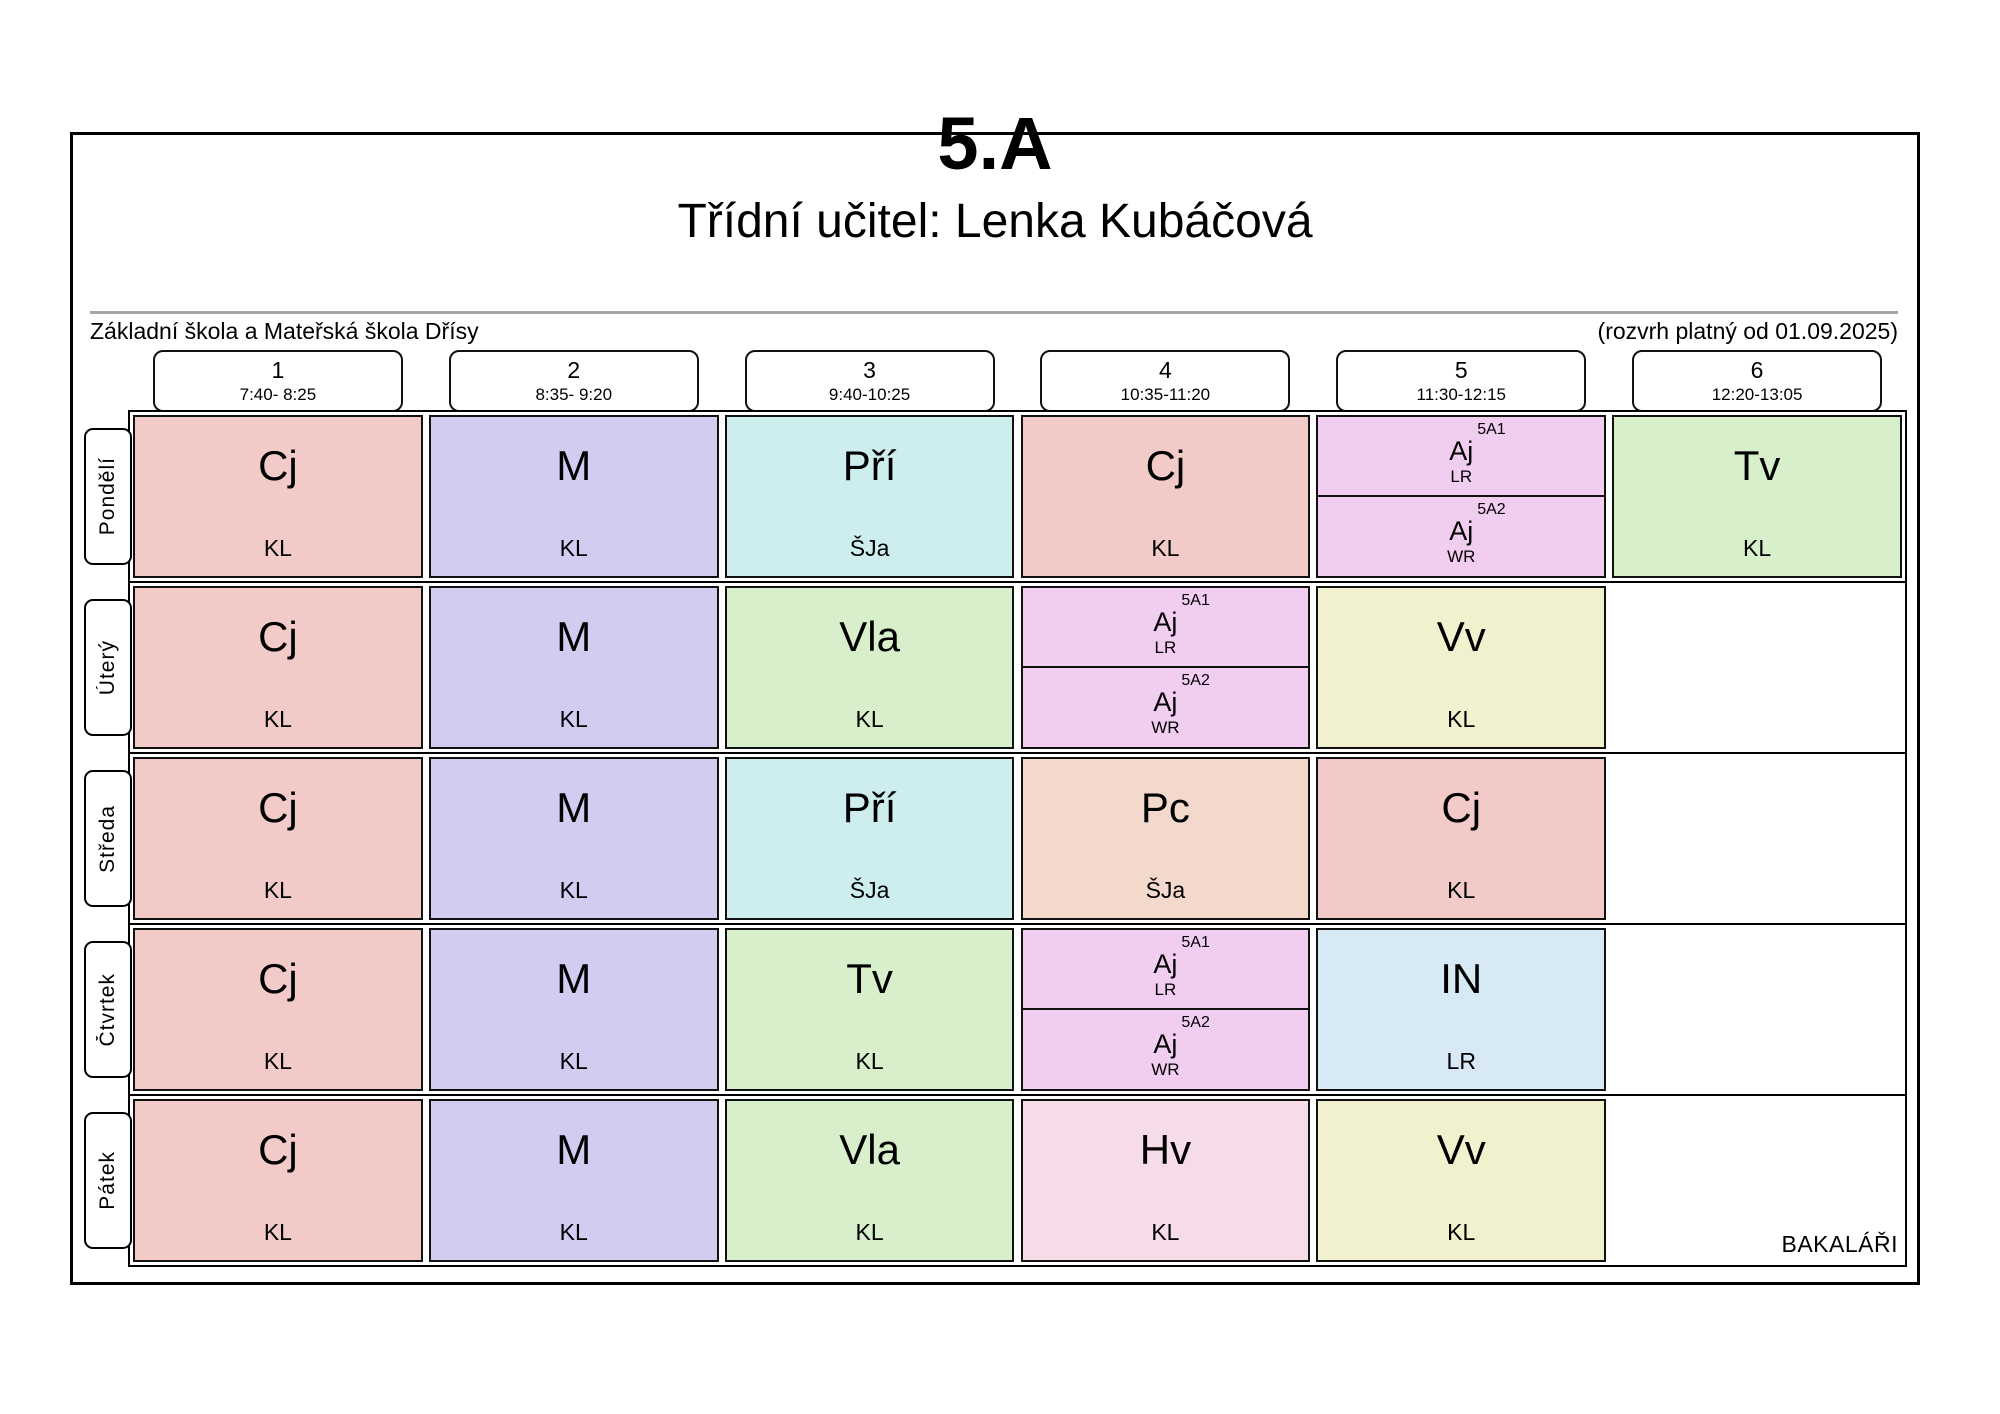  I want to click on lesson-cell-4-3: Tv KL, so click(869, 1009).